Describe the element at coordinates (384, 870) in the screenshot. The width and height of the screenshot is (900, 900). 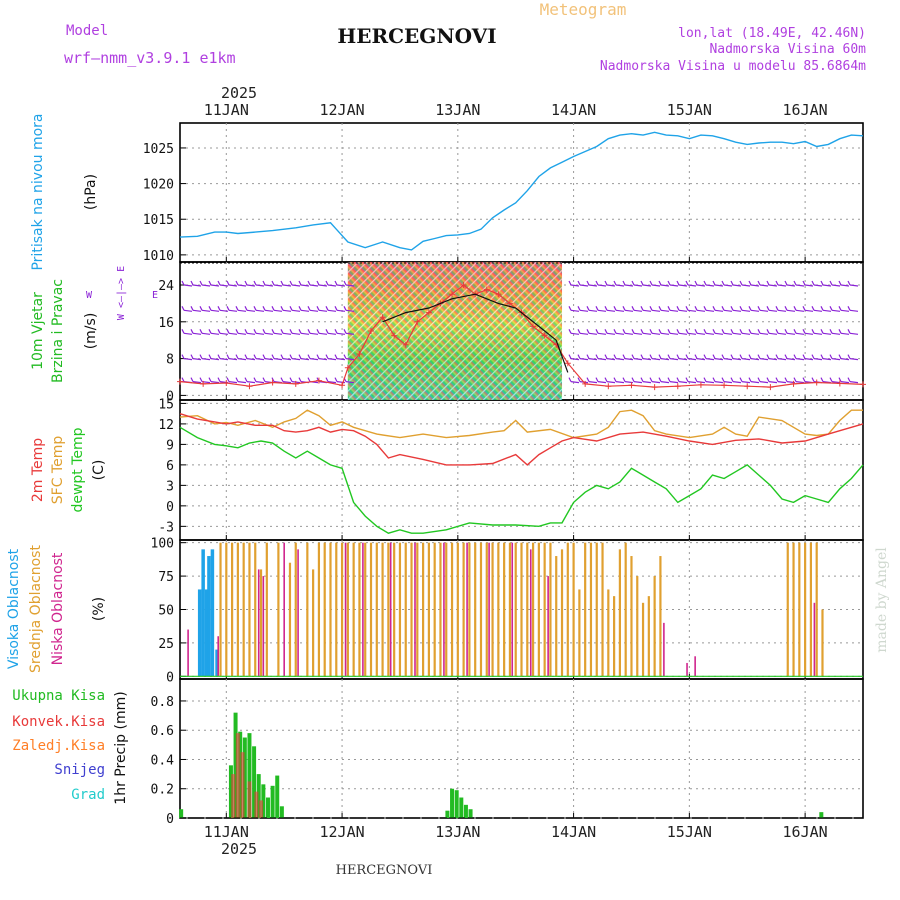
I see `footer-station: HERCEGNOVI` at that location.